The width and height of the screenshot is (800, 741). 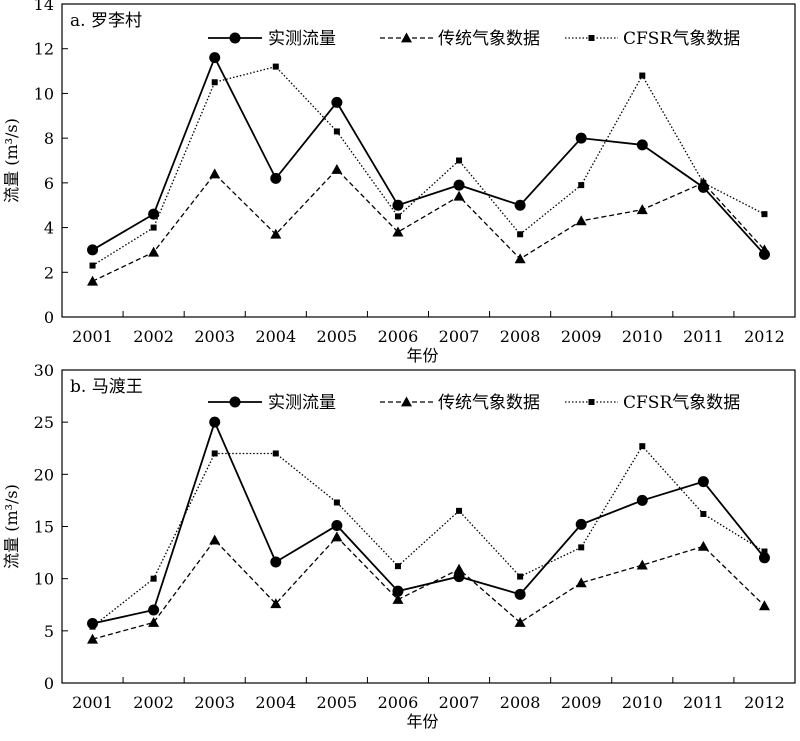 What do you see at coordinates (422, 355) in the screenshot?
I see `x-axis-title: 年份` at bounding box center [422, 355].